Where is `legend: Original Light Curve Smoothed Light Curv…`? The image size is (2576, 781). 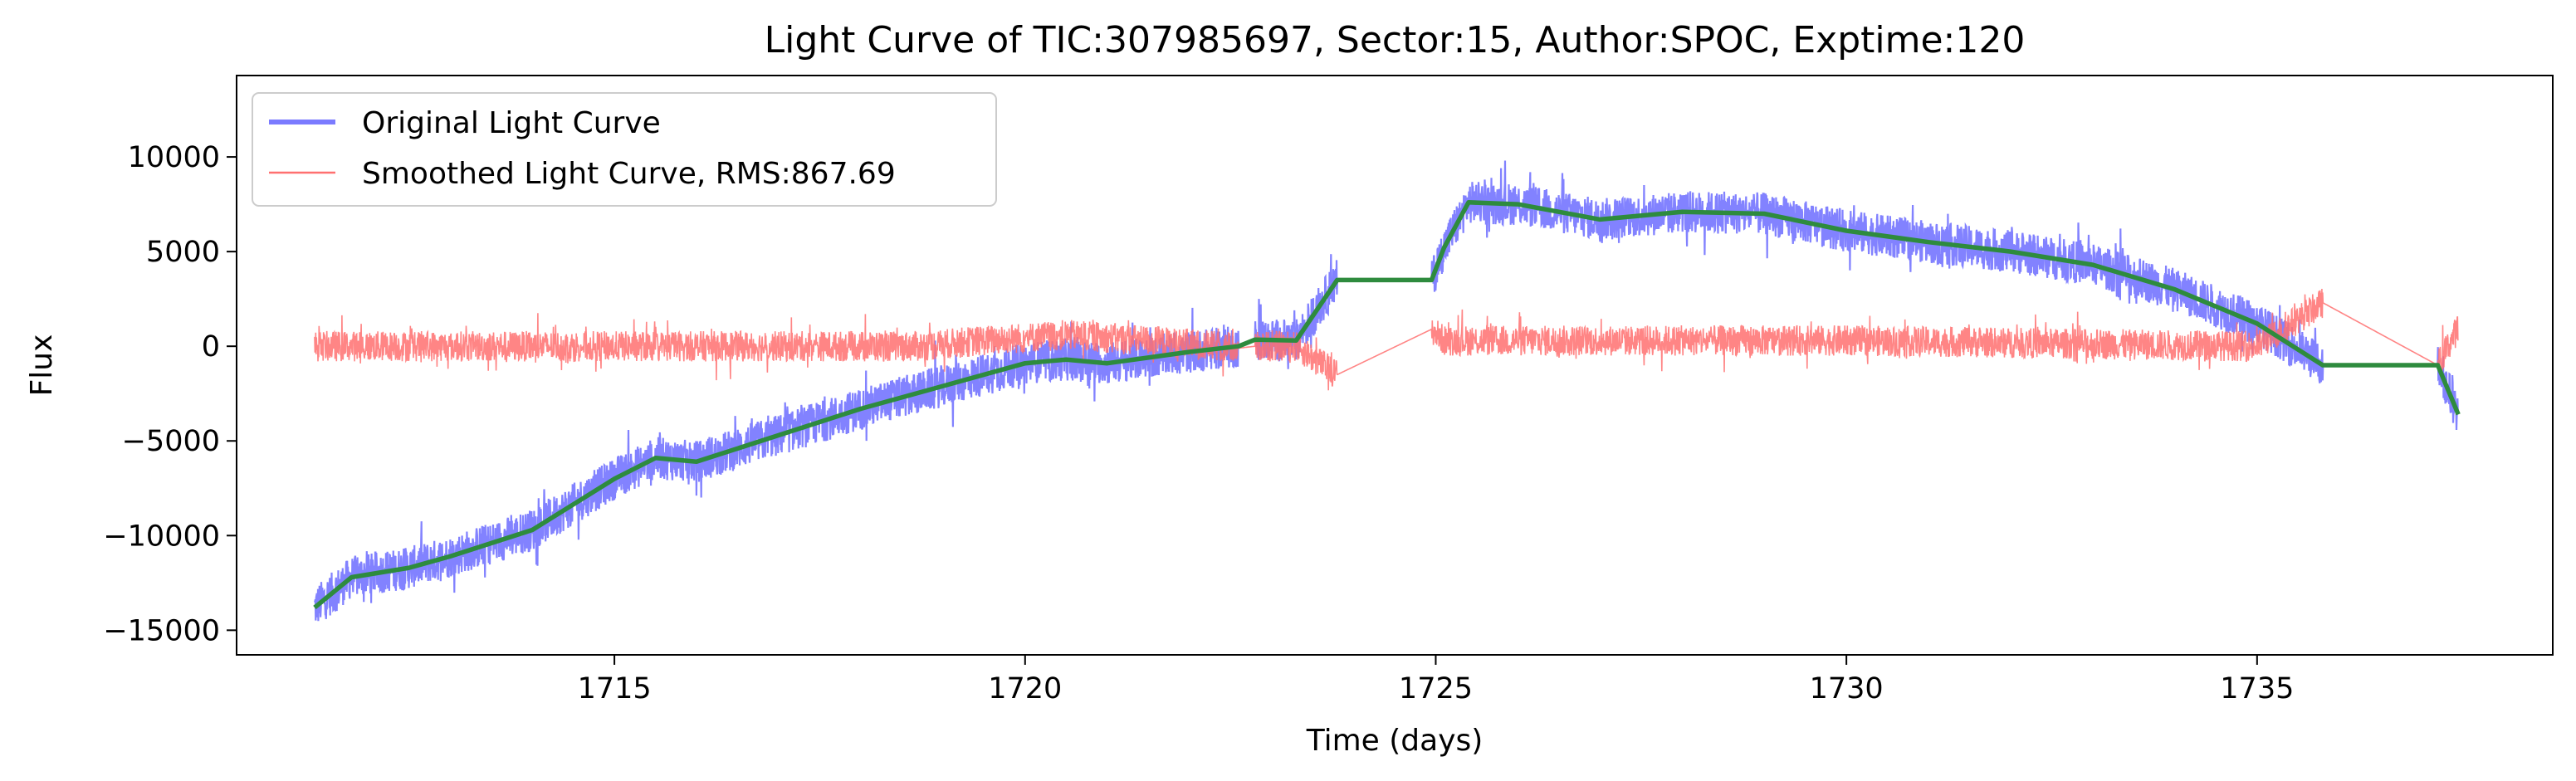 legend: Original Light Curve Smoothed Light Curv… is located at coordinates (624, 149).